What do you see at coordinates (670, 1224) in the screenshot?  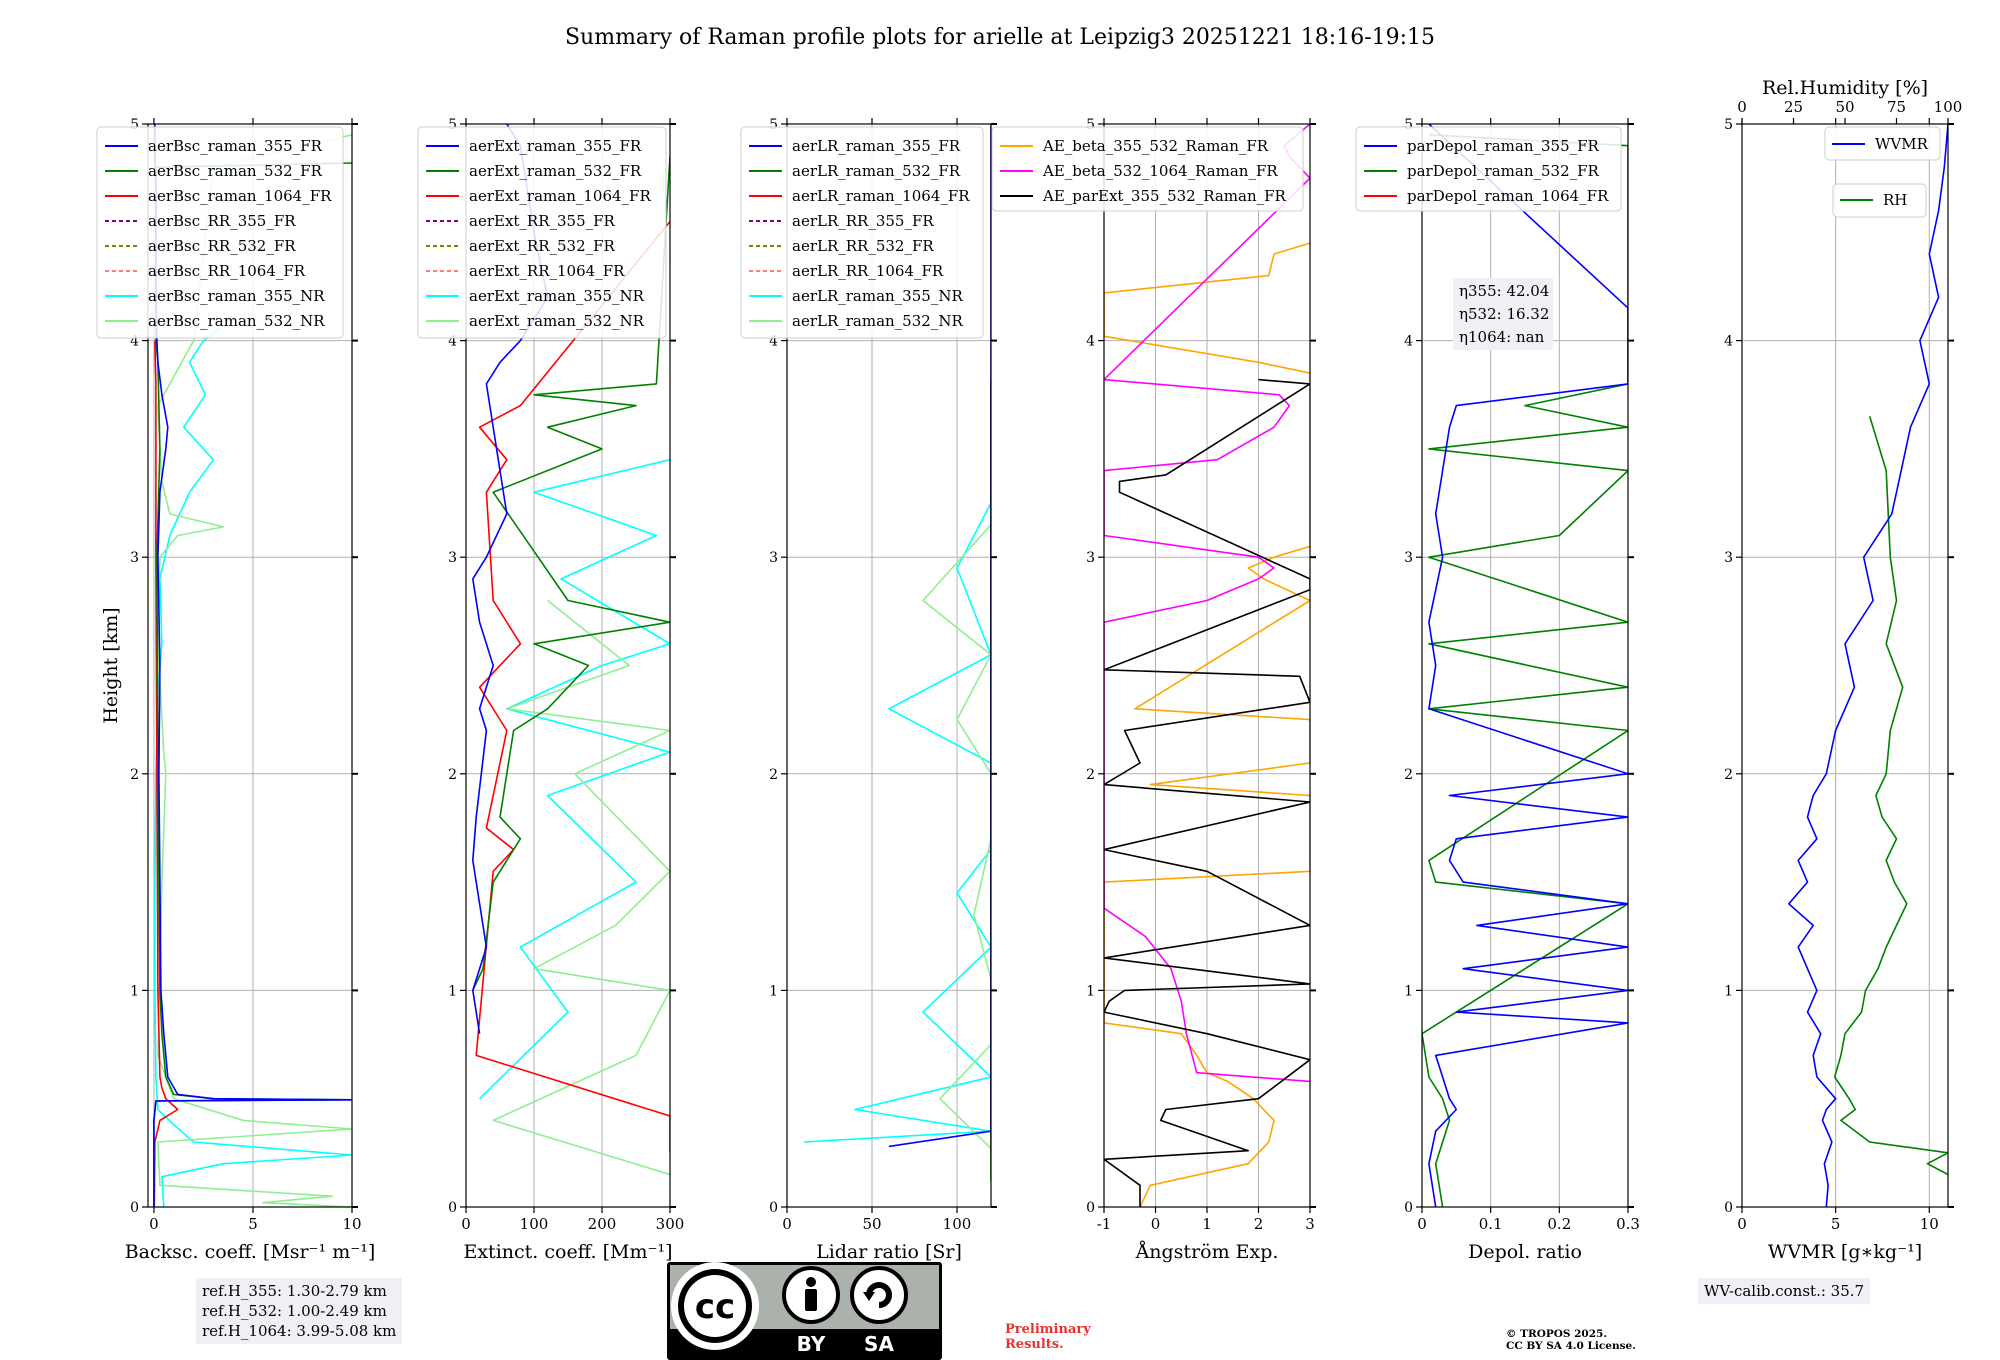 I see `x-tick-label: 300` at bounding box center [670, 1224].